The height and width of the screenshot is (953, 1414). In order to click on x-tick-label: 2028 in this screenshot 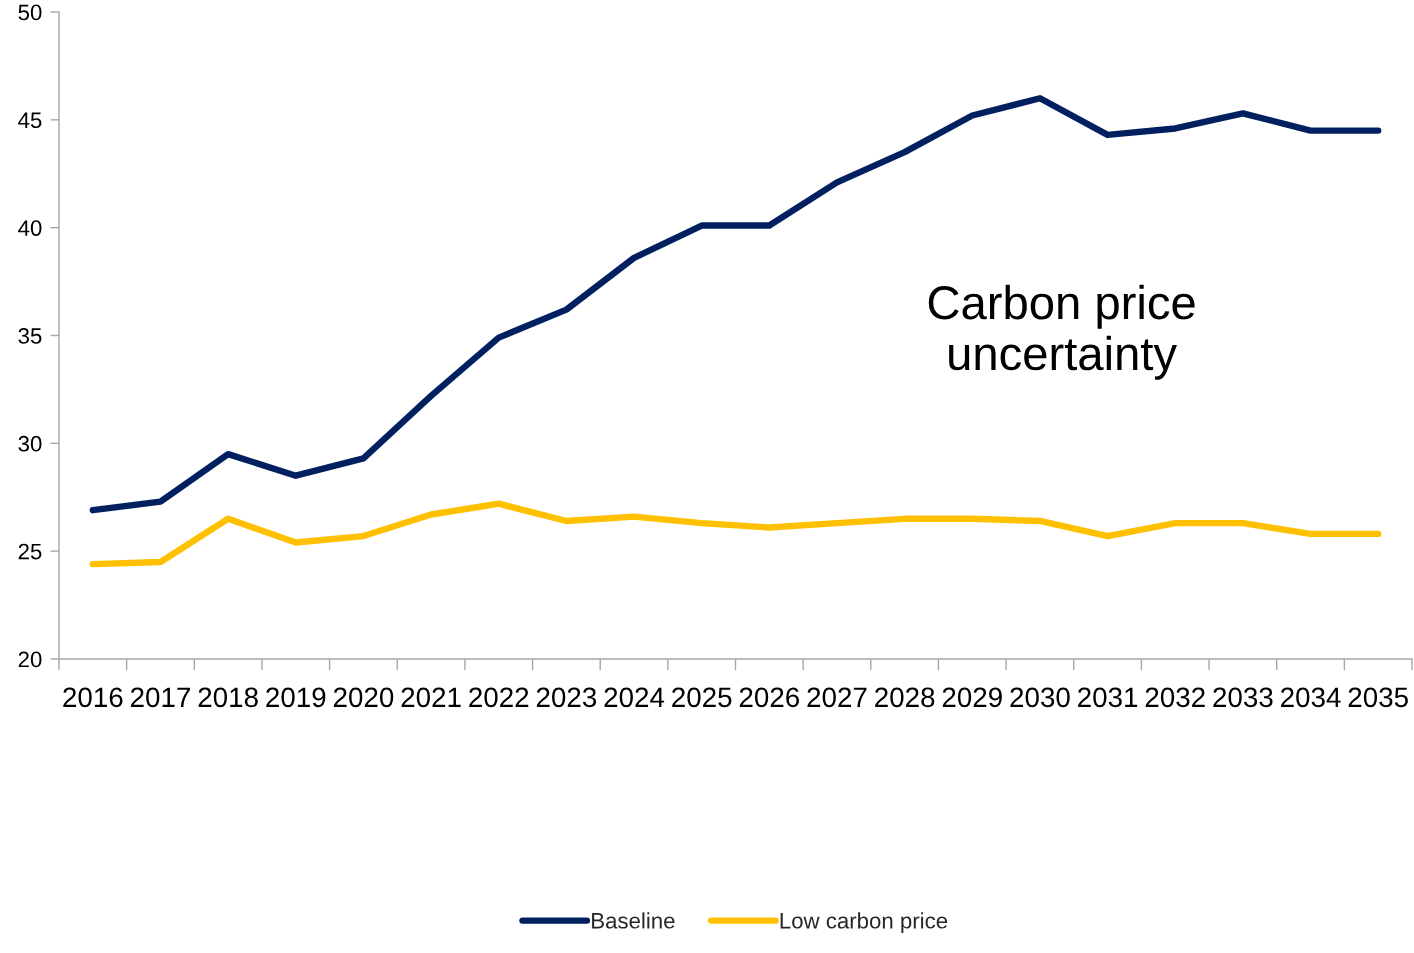, I will do `click(905, 697)`.